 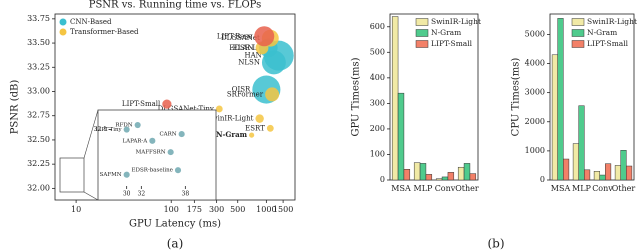 I want to click on point-label: LIPT-Small, so click(x=141, y=104).